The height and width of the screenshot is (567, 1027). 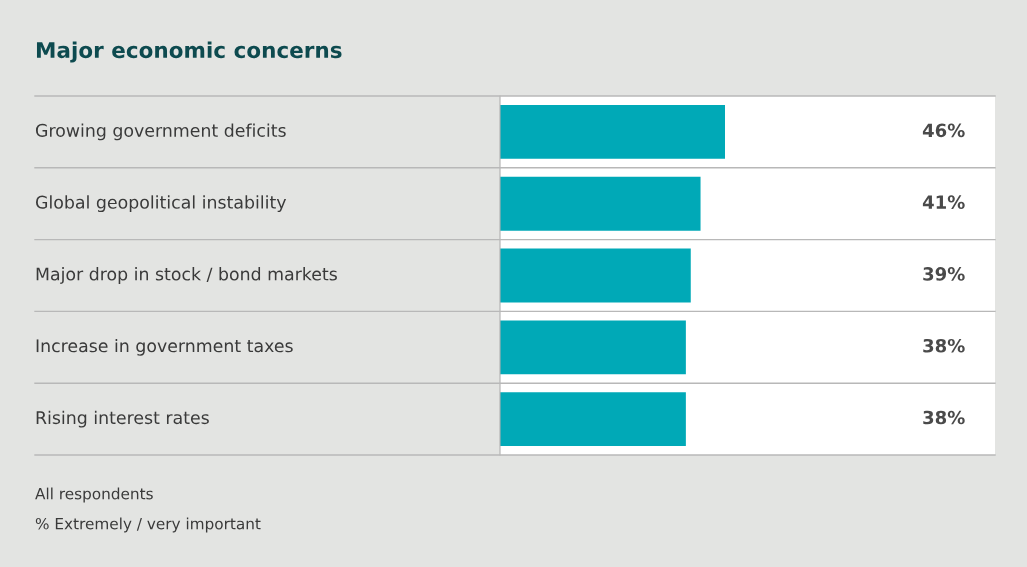 What do you see at coordinates (164, 347) in the screenshot?
I see `y-tick-label: Increase in government taxes` at bounding box center [164, 347].